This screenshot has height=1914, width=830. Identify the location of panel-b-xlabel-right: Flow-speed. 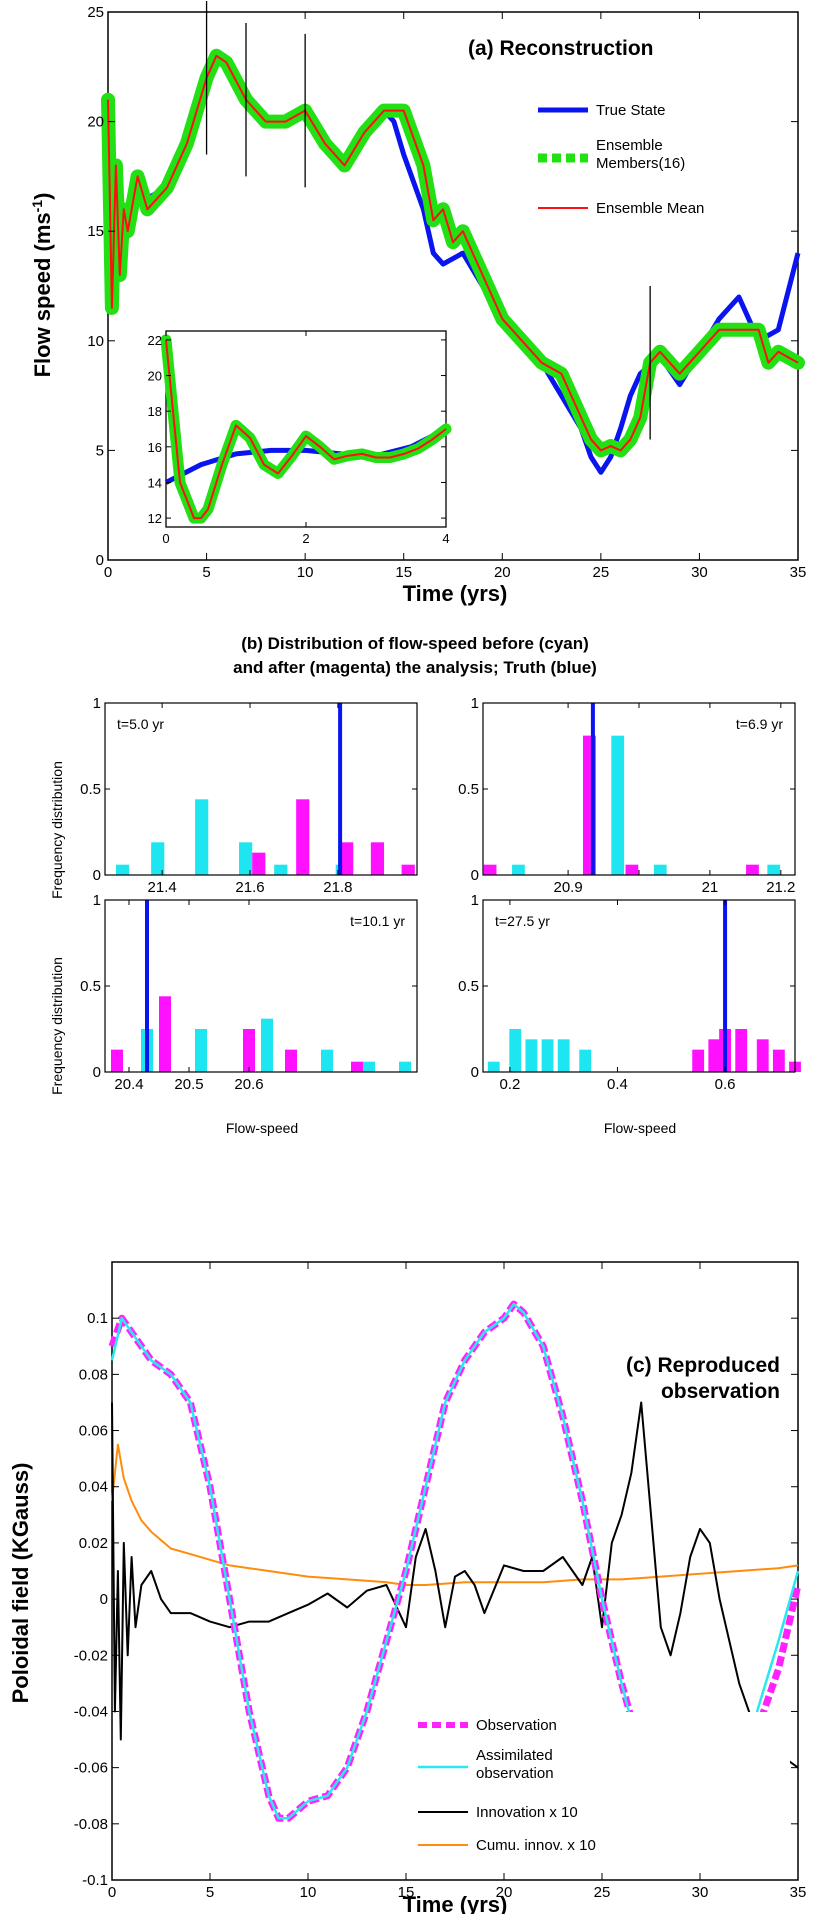
(640, 1128).